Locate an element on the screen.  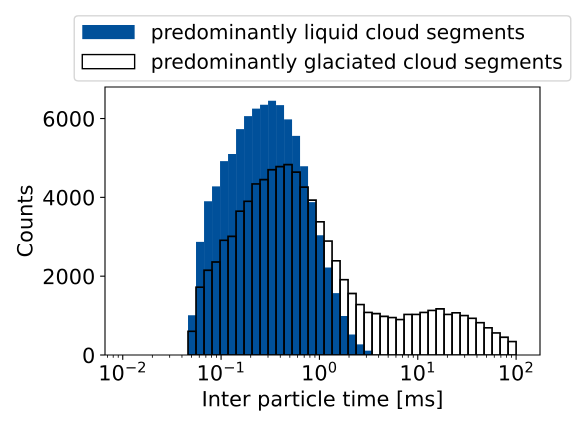
y-axis-title: Counts is located at coordinates (24, 221).